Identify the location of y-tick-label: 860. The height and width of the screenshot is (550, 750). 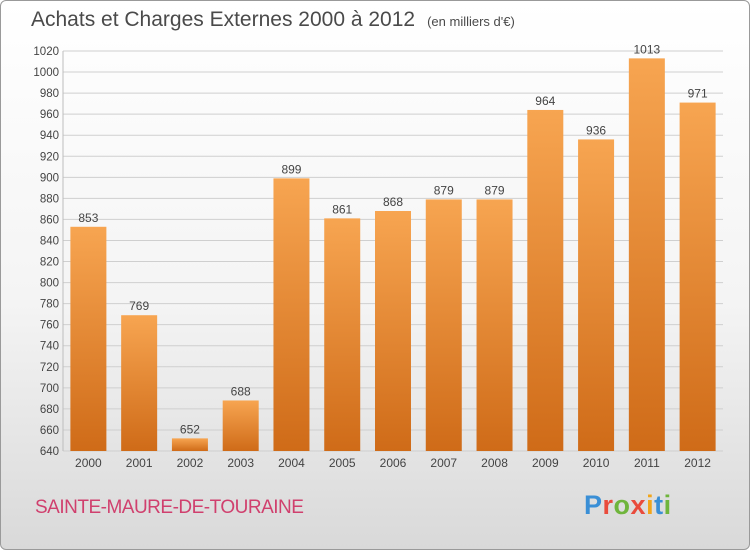
(49, 220).